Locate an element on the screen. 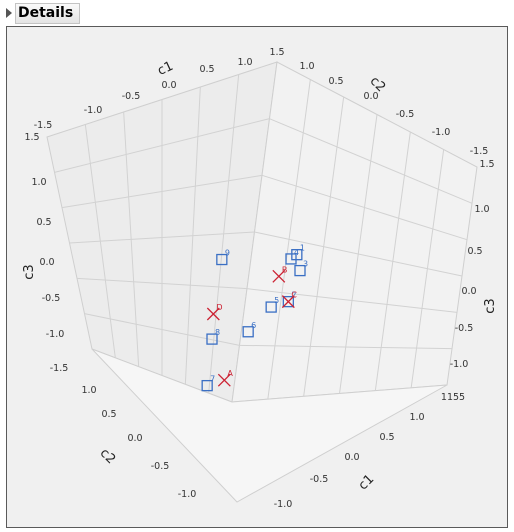 This screenshot has height=532, width=514. point-label-9: 9 is located at coordinates (227, 253).